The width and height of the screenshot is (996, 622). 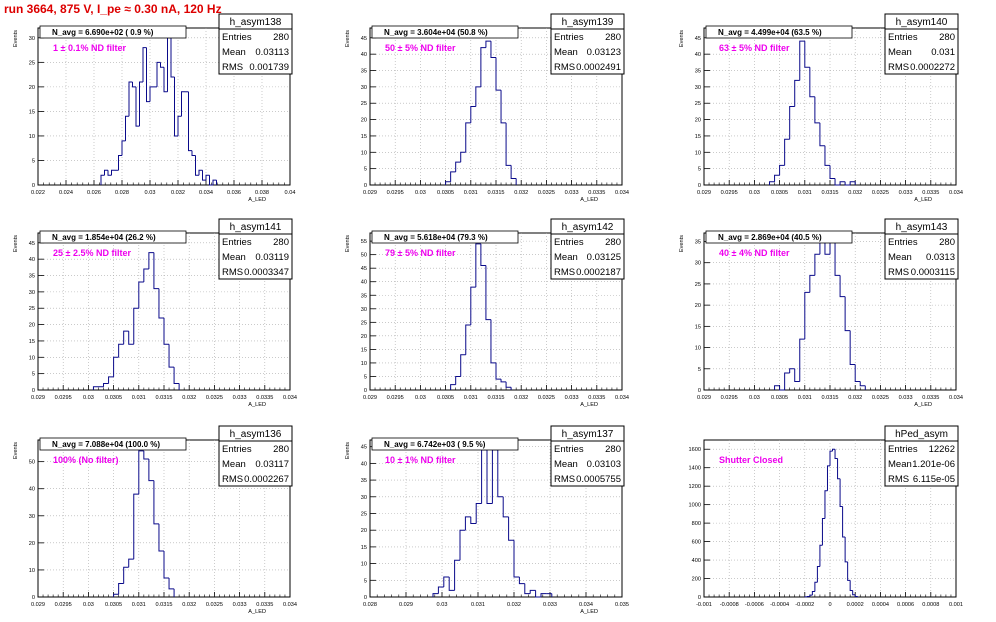 I want to click on stats-value: 0.031, so click(x=943, y=52).